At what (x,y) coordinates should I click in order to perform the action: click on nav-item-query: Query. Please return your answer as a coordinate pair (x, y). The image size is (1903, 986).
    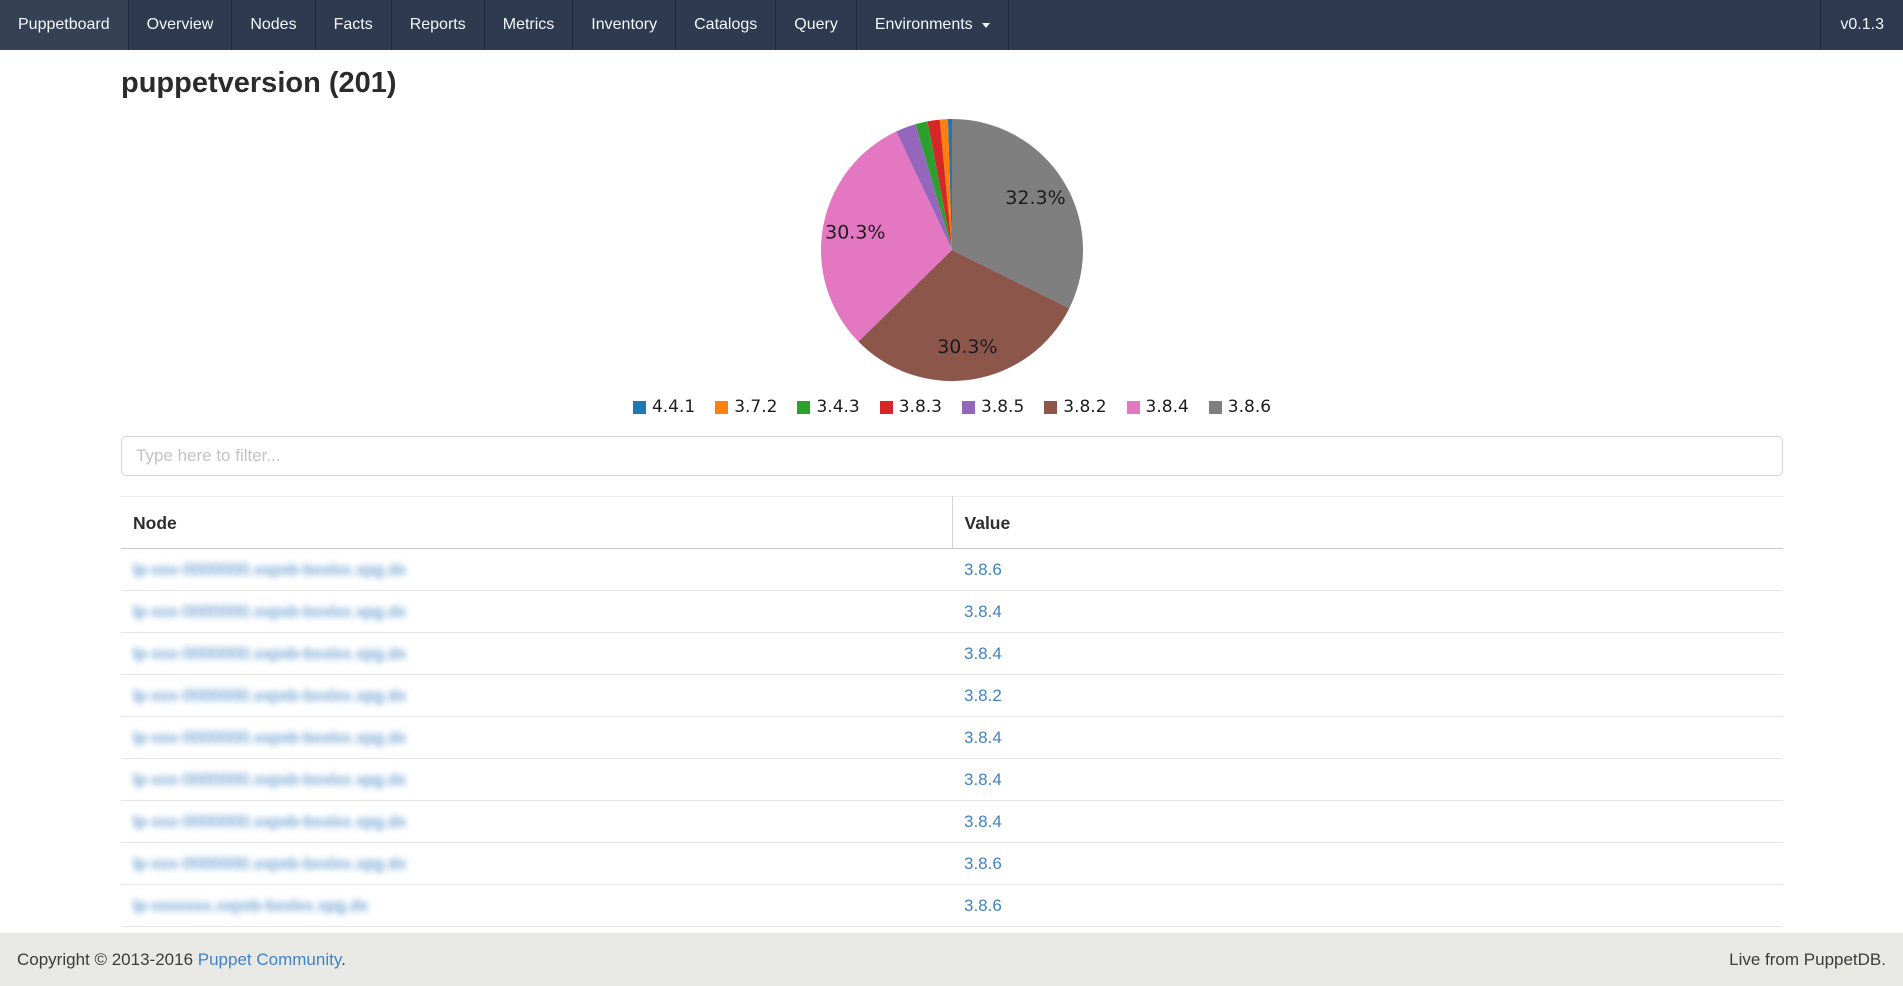
    Looking at the image, I should click on (815, 25).